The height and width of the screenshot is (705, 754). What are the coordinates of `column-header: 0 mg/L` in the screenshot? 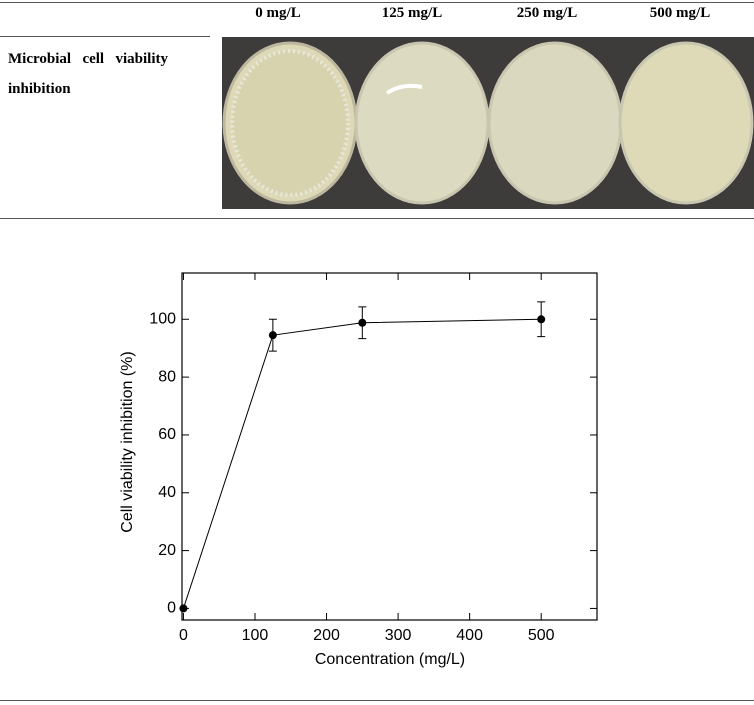 It's located at (278, 13).